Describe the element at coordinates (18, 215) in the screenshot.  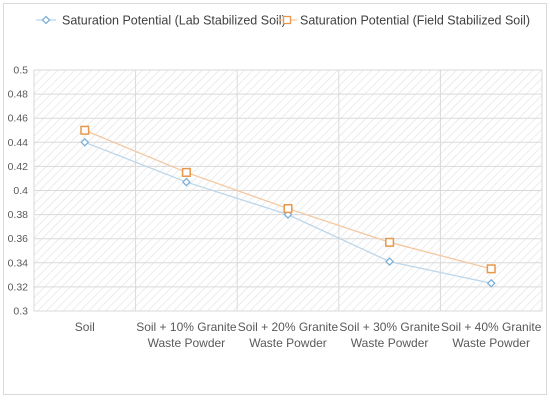
I see `y-tick-label: 0.38` at that location.